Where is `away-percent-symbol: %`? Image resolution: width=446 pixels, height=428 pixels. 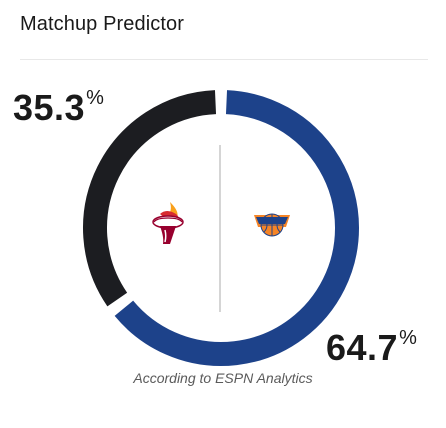 away-percent-symbol: % is located at coordinates (95, 98).